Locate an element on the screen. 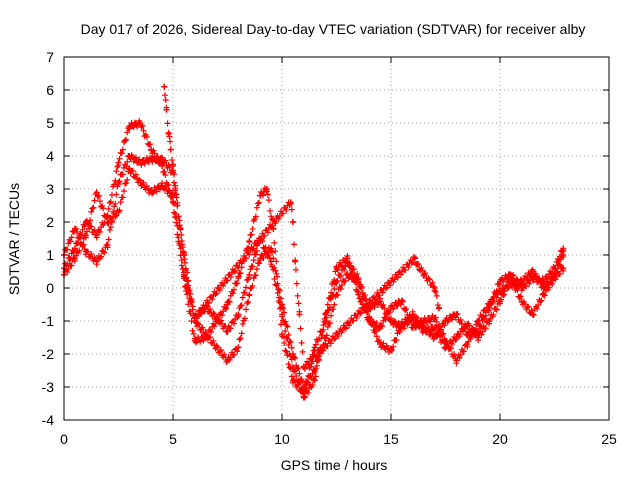  x-tick-label: 25 is located at coordinates (609, 439).